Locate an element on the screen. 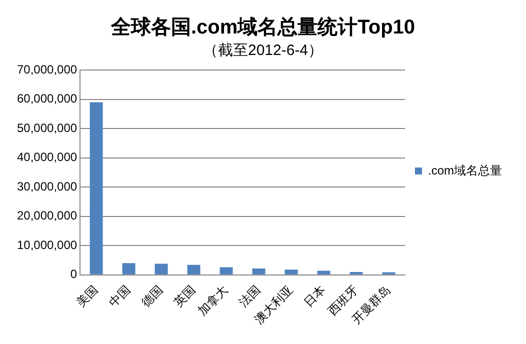  y-tick-label: 50,000,000 is located at coordinates (47, 127).